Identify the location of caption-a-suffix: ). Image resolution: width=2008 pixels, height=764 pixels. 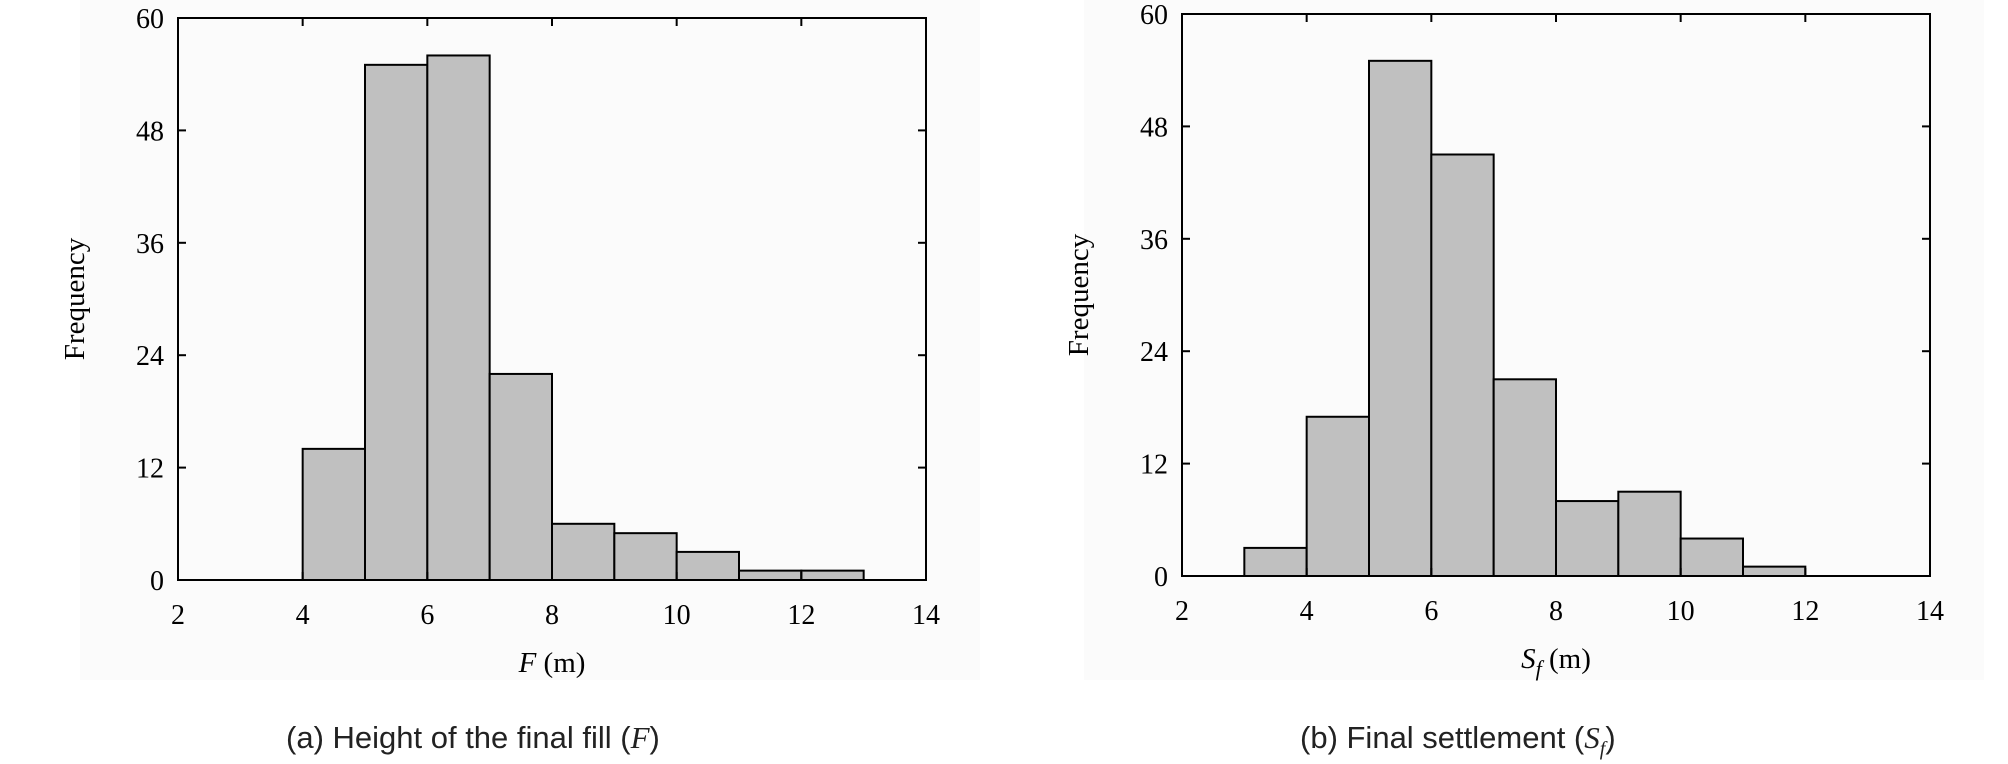
(654, 737).